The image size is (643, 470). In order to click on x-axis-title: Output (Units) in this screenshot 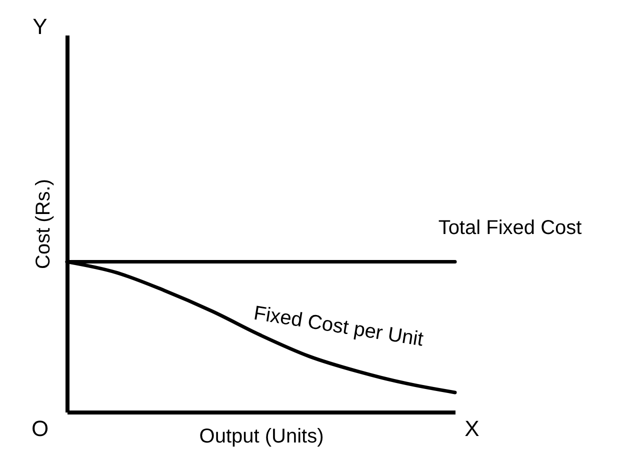, I will do `click(261, 437)`.